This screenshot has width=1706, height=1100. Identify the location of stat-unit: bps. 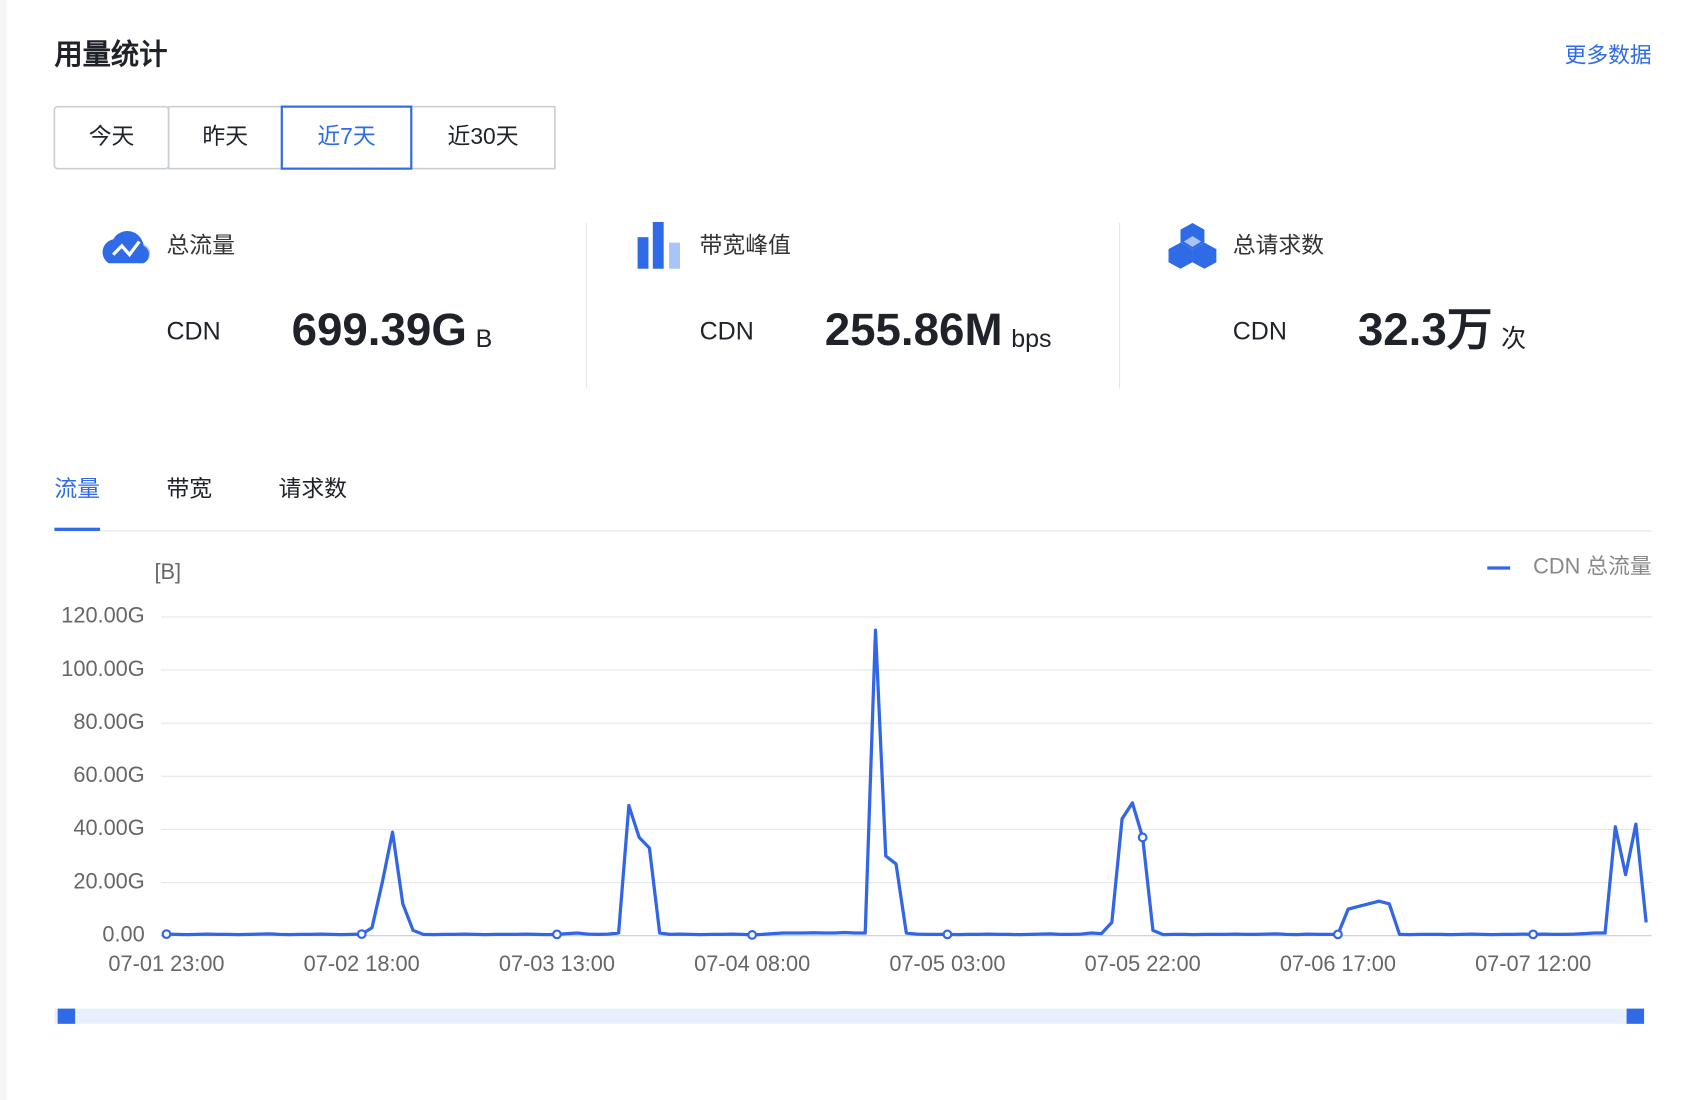
(1031, 339).